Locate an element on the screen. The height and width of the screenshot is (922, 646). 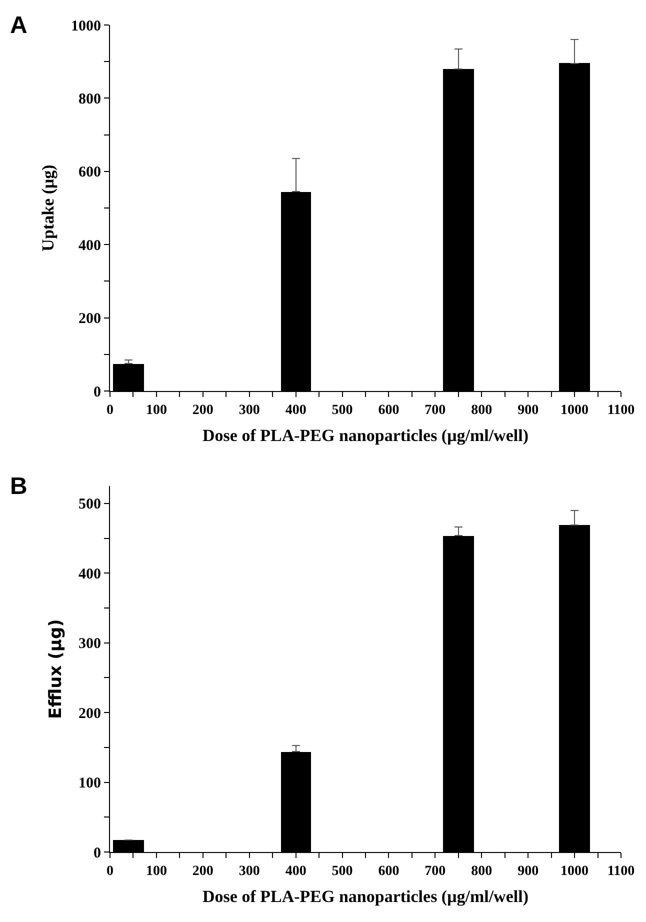
y-tick-label: 300 is located at coordinates (89, 644).